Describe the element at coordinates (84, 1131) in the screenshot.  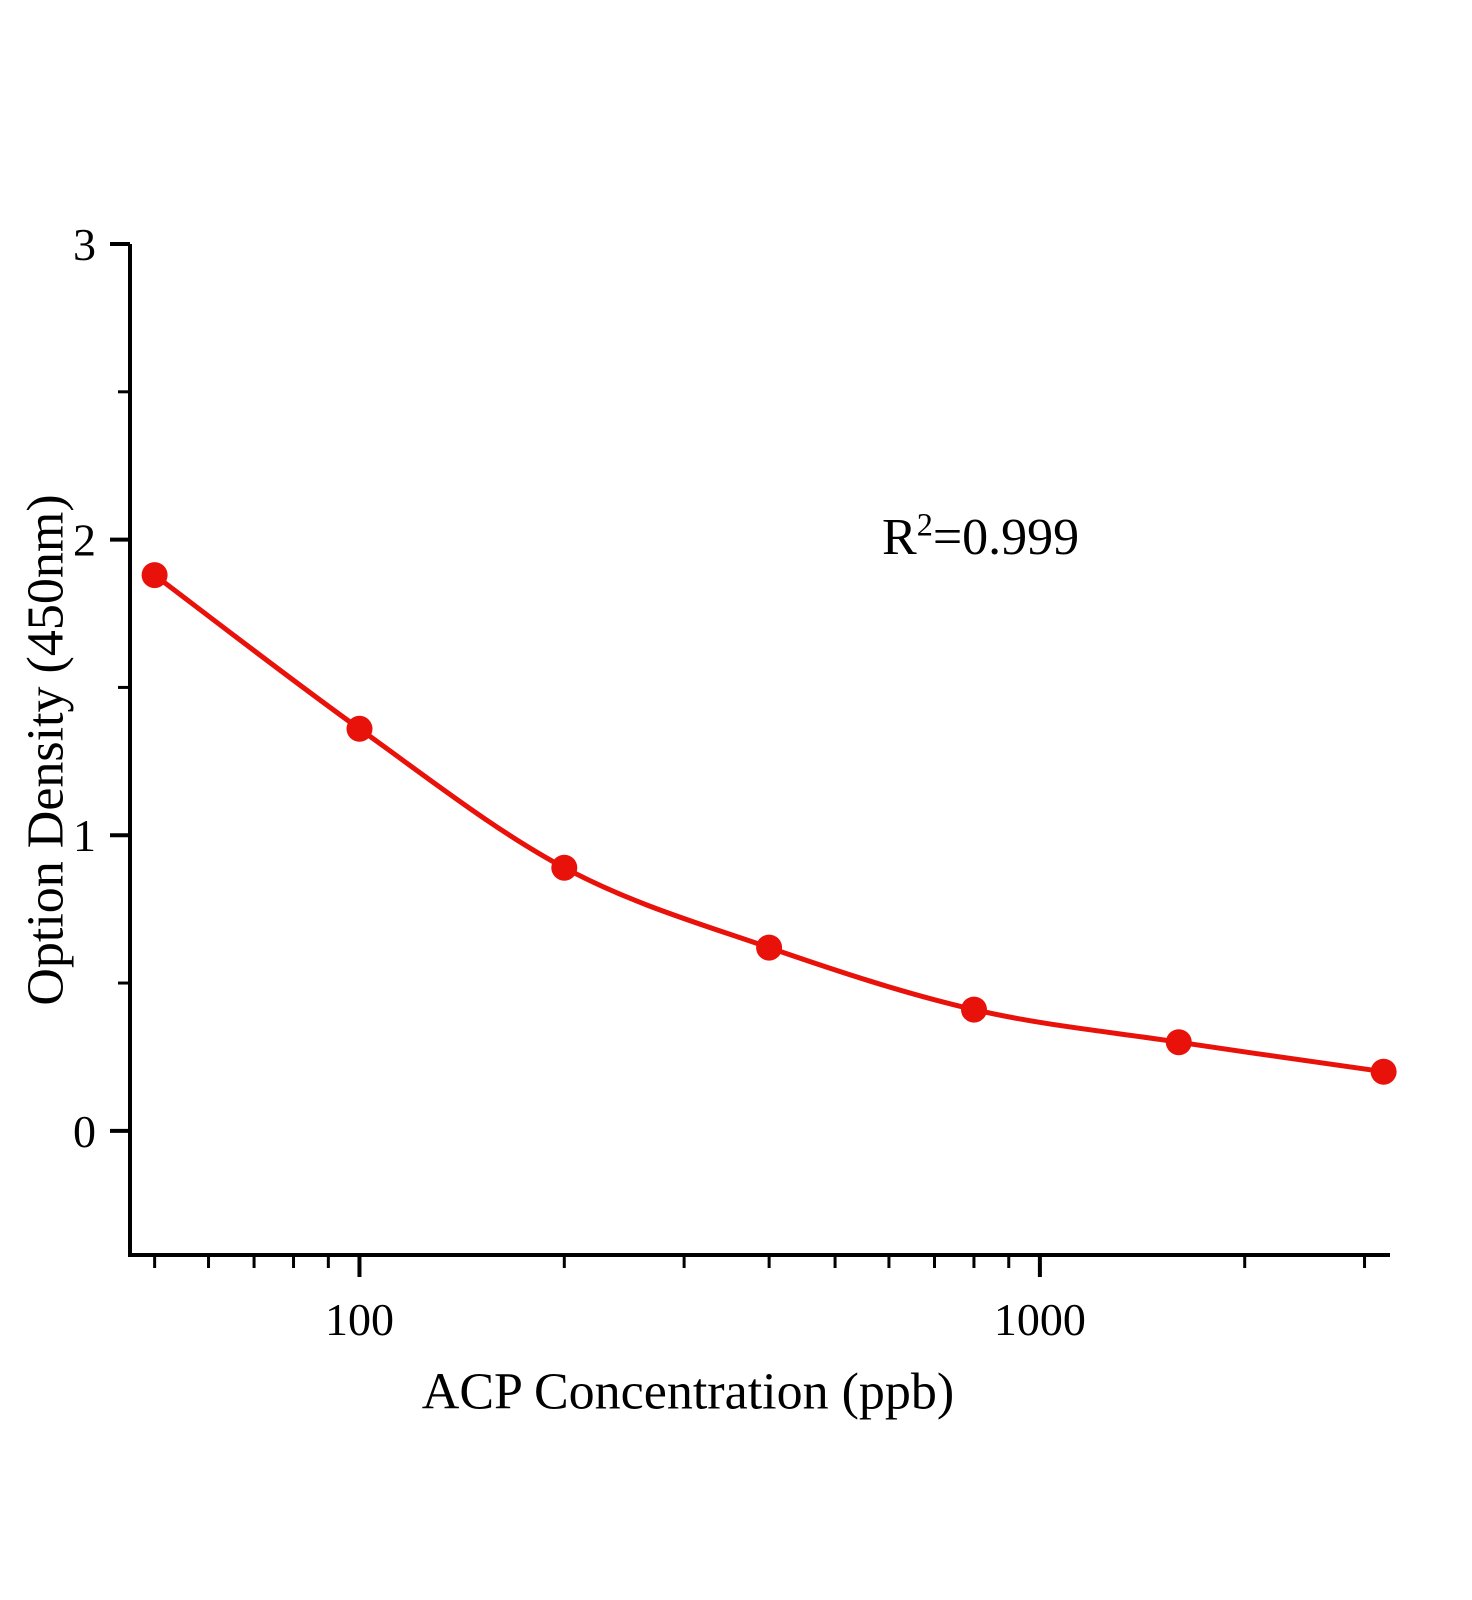
I see `y-tick-label: 0` at that location.